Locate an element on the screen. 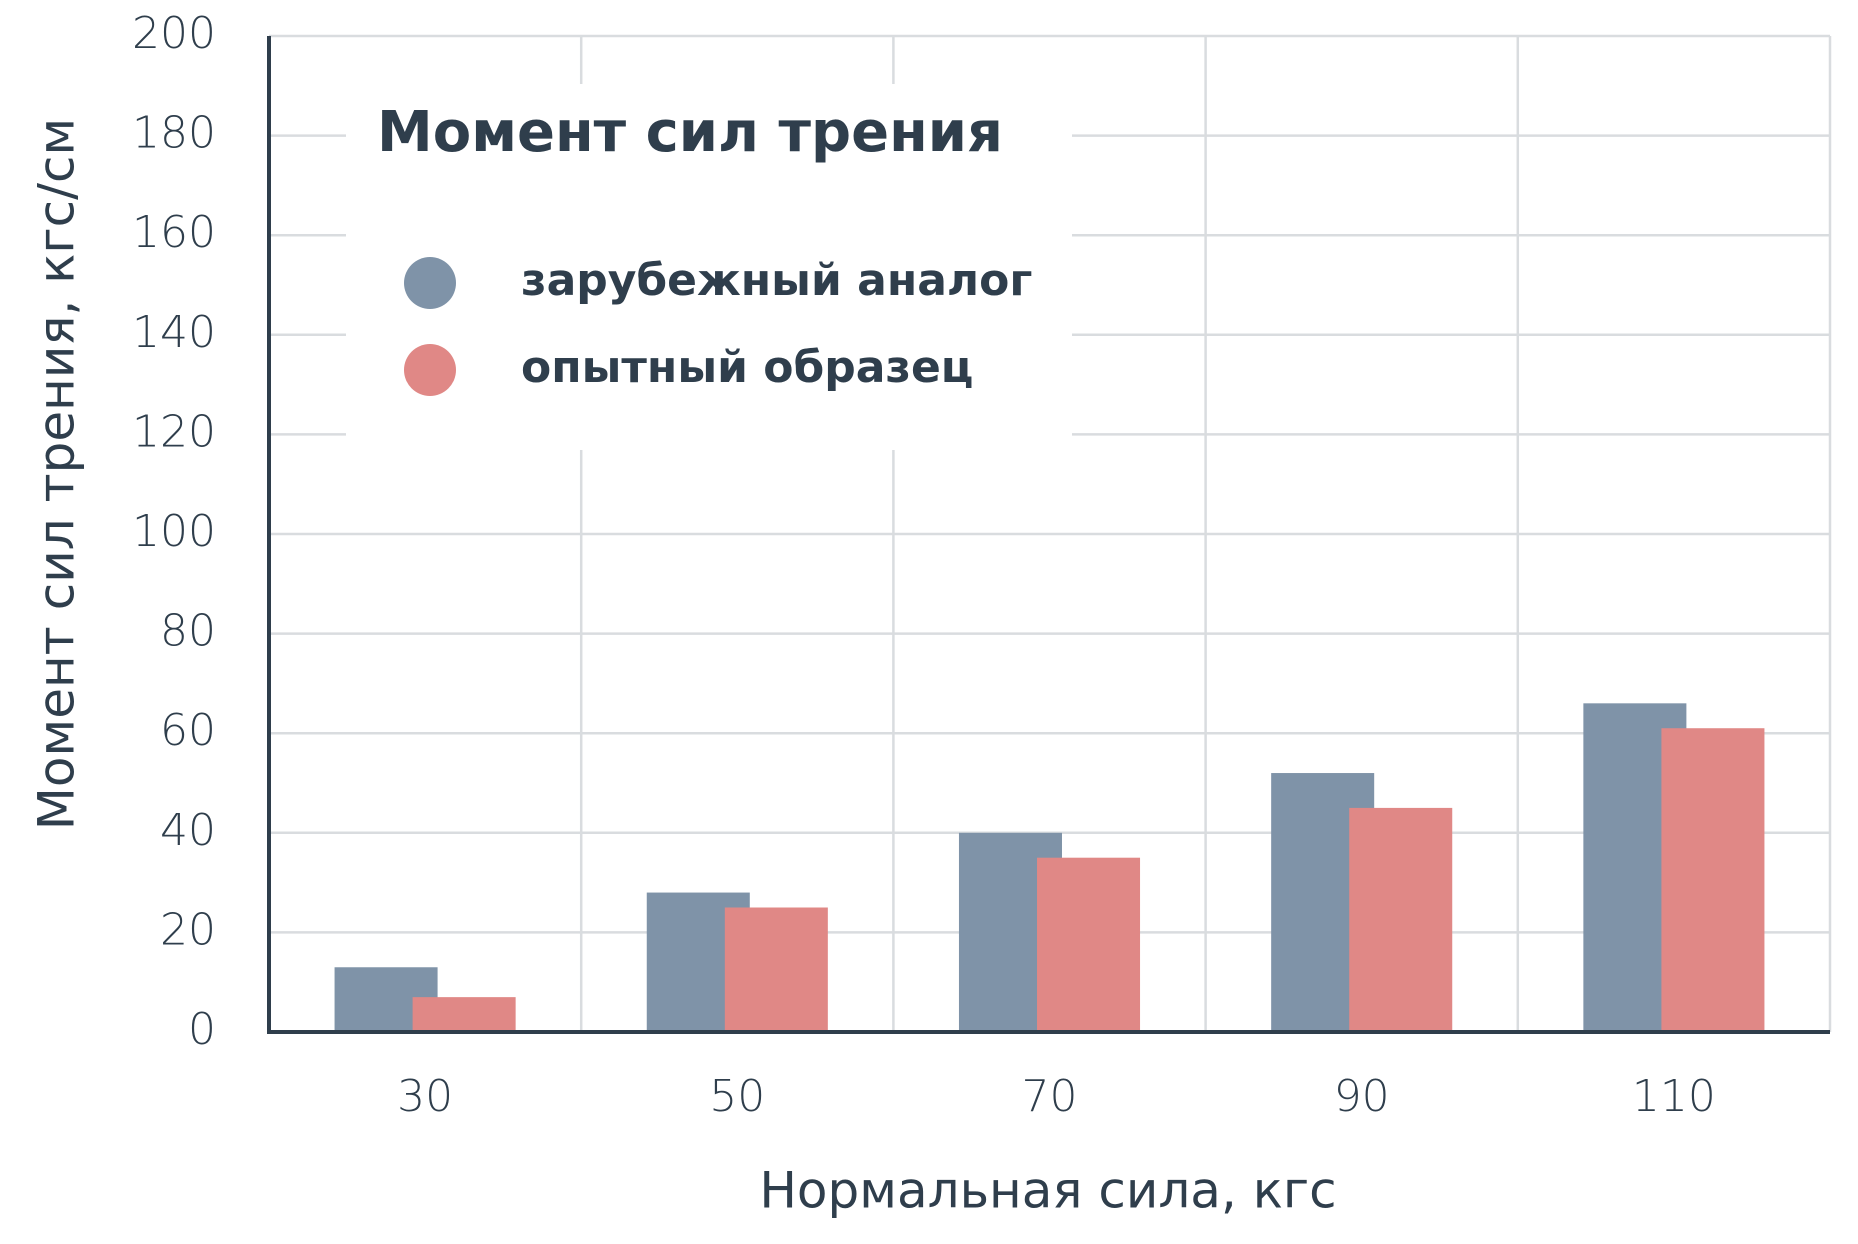 This screenshot has width=1858, height=1244. y-tick-label: 60 is located at coordinates (188, 730).